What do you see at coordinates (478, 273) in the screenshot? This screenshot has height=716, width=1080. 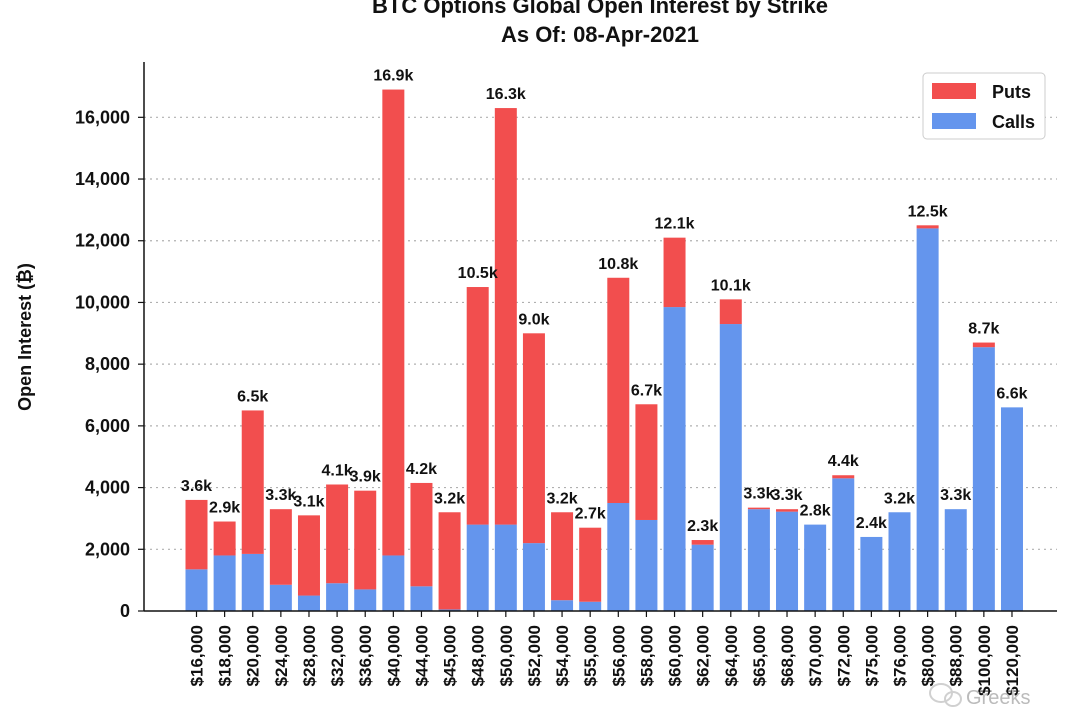 I see `bar-total-label: 10.5k` at bounding box center [478, 273].